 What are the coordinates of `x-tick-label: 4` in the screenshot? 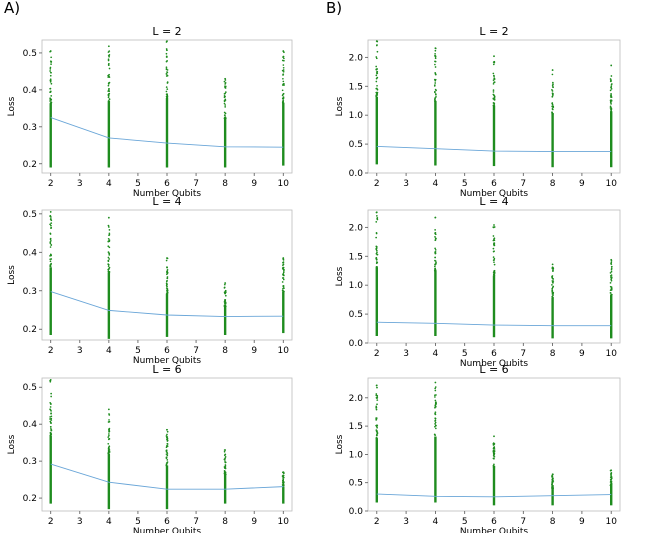 It's located at (109, 184).